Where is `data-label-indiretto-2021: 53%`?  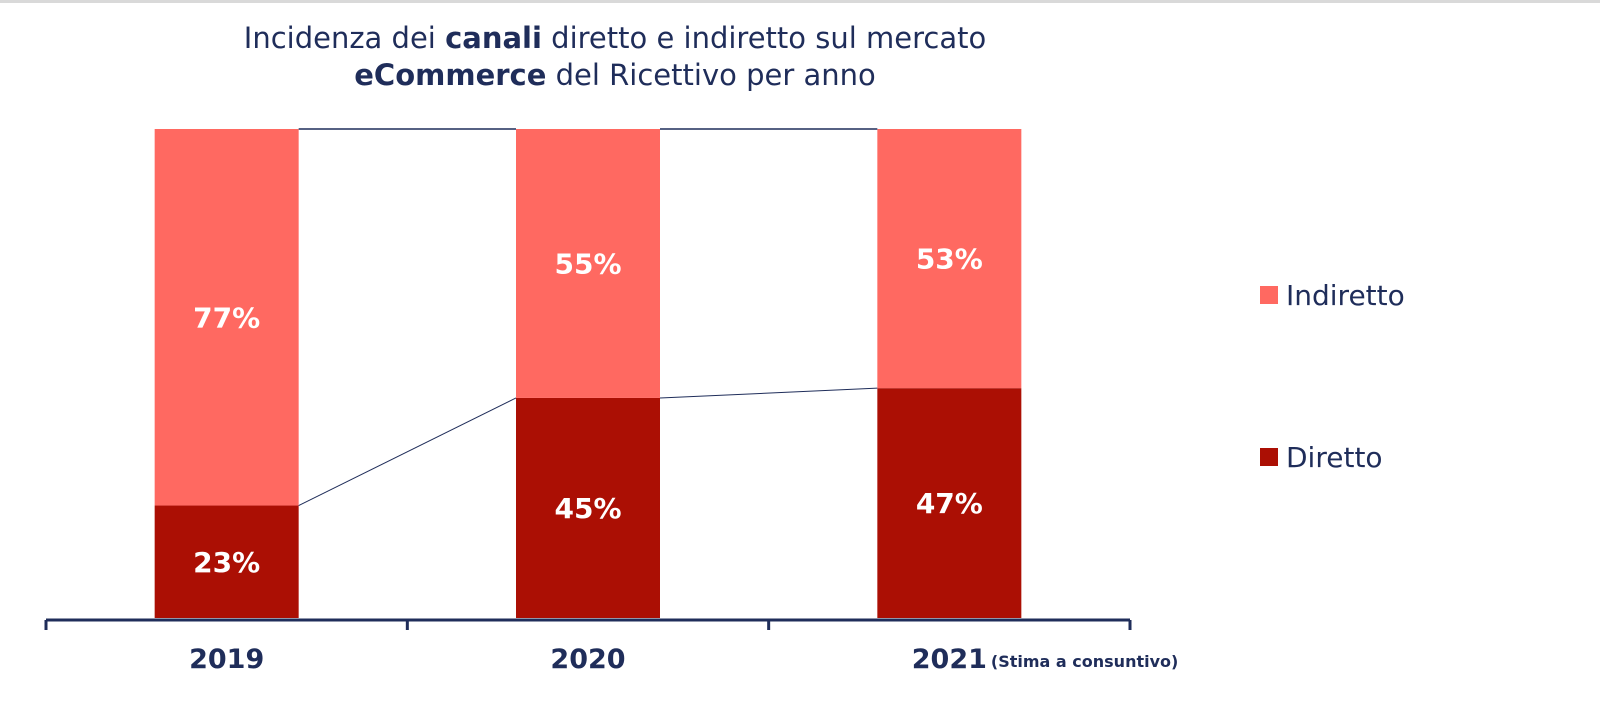
data-label-indiretto-2021: 53% is located at coordinates (949, 259).